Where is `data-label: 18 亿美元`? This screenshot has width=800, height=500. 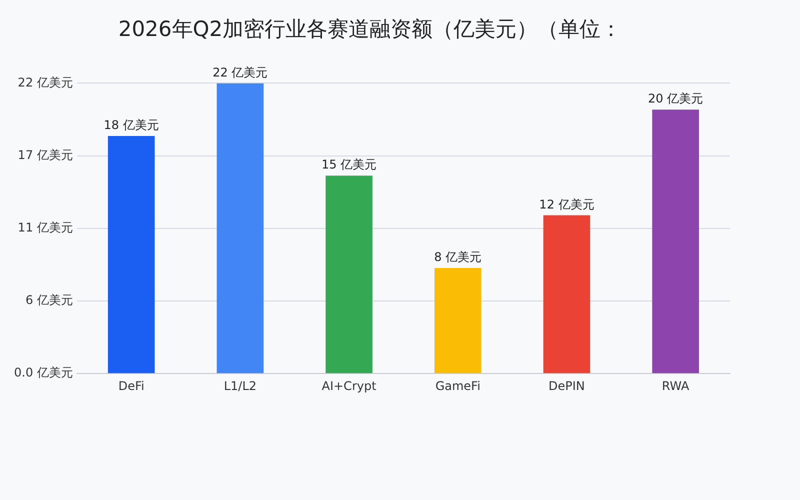 data-label: 18 亿美元 is located at coordinates (131, 125).